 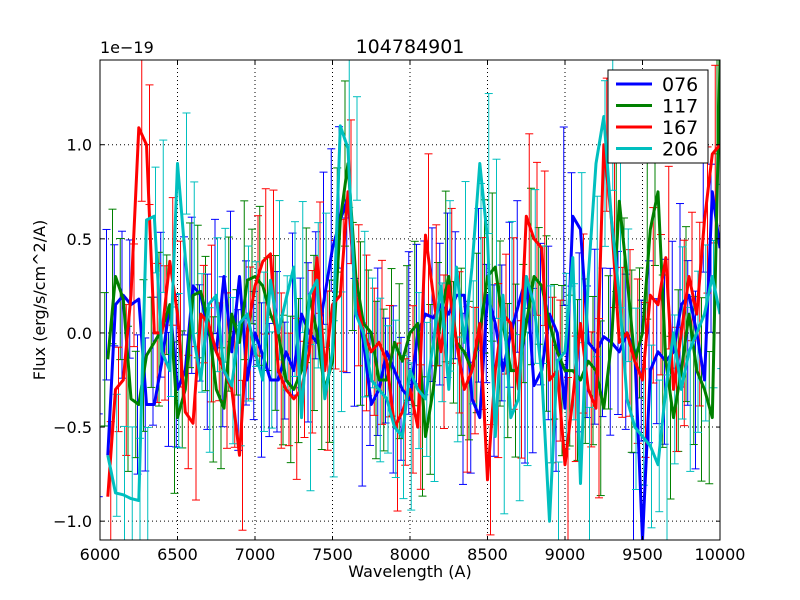 What do you see at coordinates (410, 554) in the screenshot?
I see `x-tick-label: 8000` at bounding box center [410, 554].